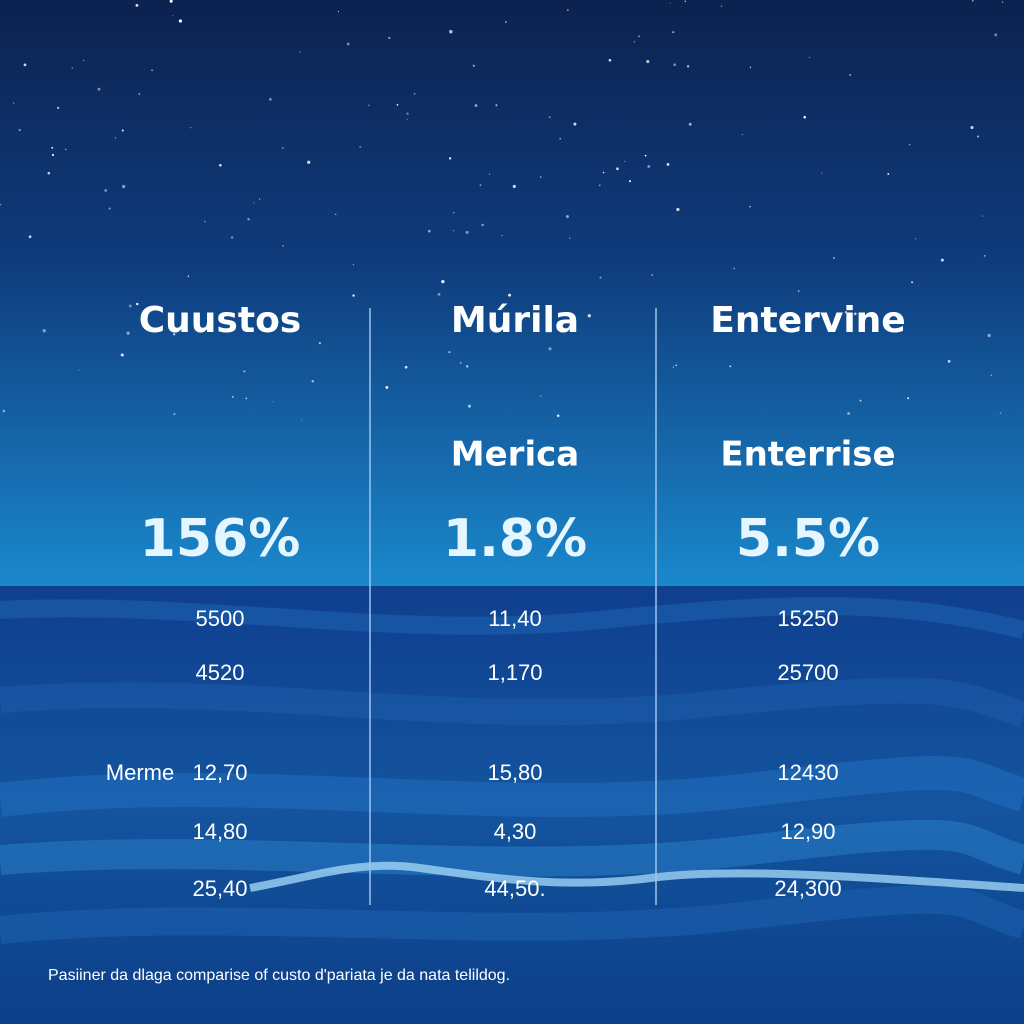 This screenshot has width=1024, height=1024. I want to click on cell-value: 11,40, so click(514, 618).